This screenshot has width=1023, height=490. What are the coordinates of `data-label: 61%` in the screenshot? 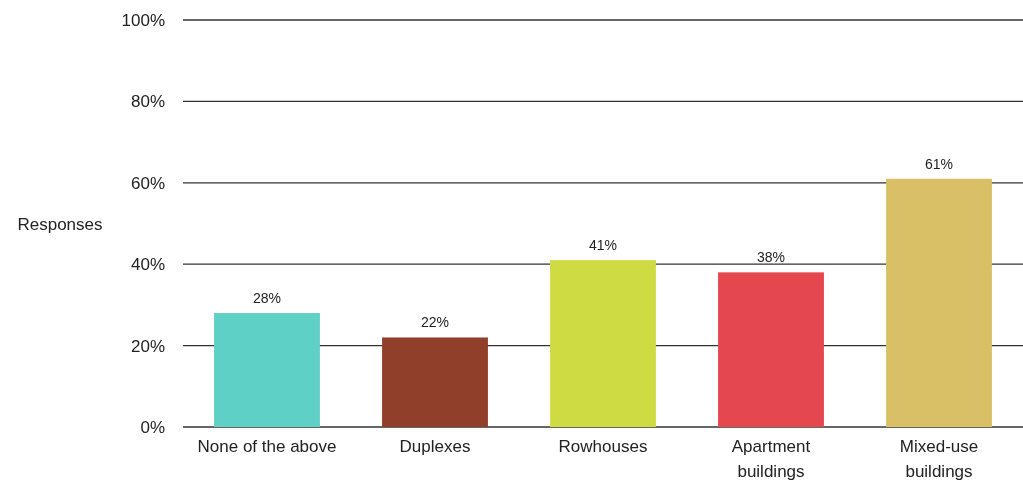 It's located at (939, 163).